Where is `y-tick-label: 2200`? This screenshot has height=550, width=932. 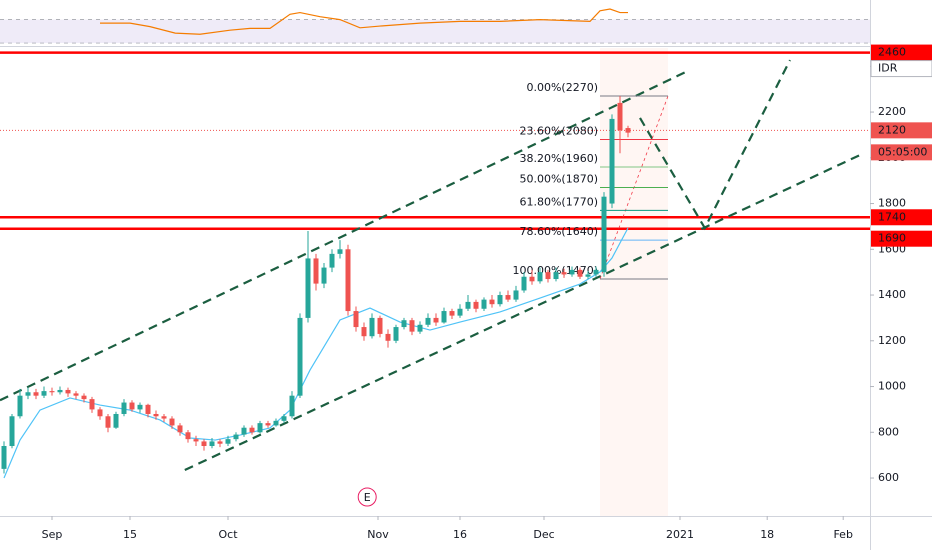 y-tick-label: 2200 is located at coordinates (892, 111).